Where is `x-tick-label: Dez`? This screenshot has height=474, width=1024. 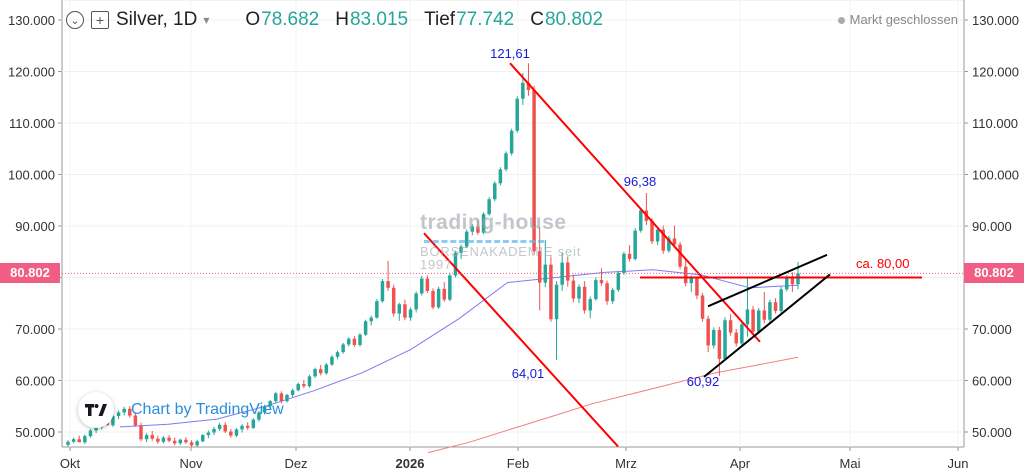
x-tick-label: Dez is located at coordinates (295, 463).